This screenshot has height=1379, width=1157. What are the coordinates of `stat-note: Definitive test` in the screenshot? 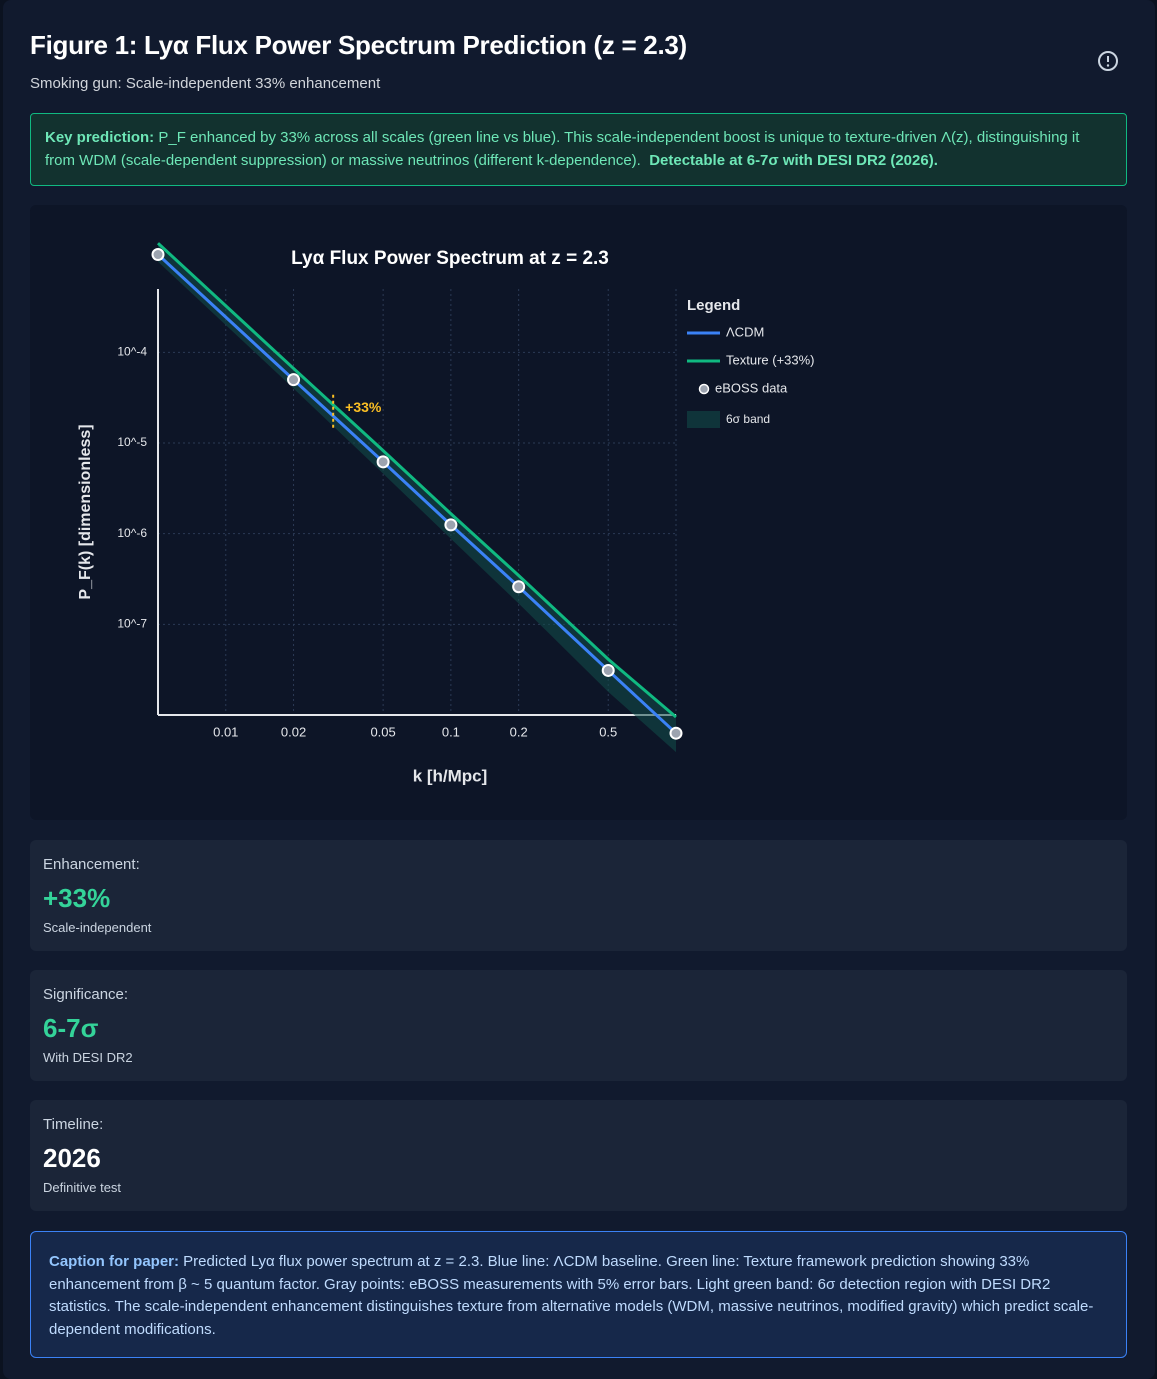 It's located at (82, 1187).